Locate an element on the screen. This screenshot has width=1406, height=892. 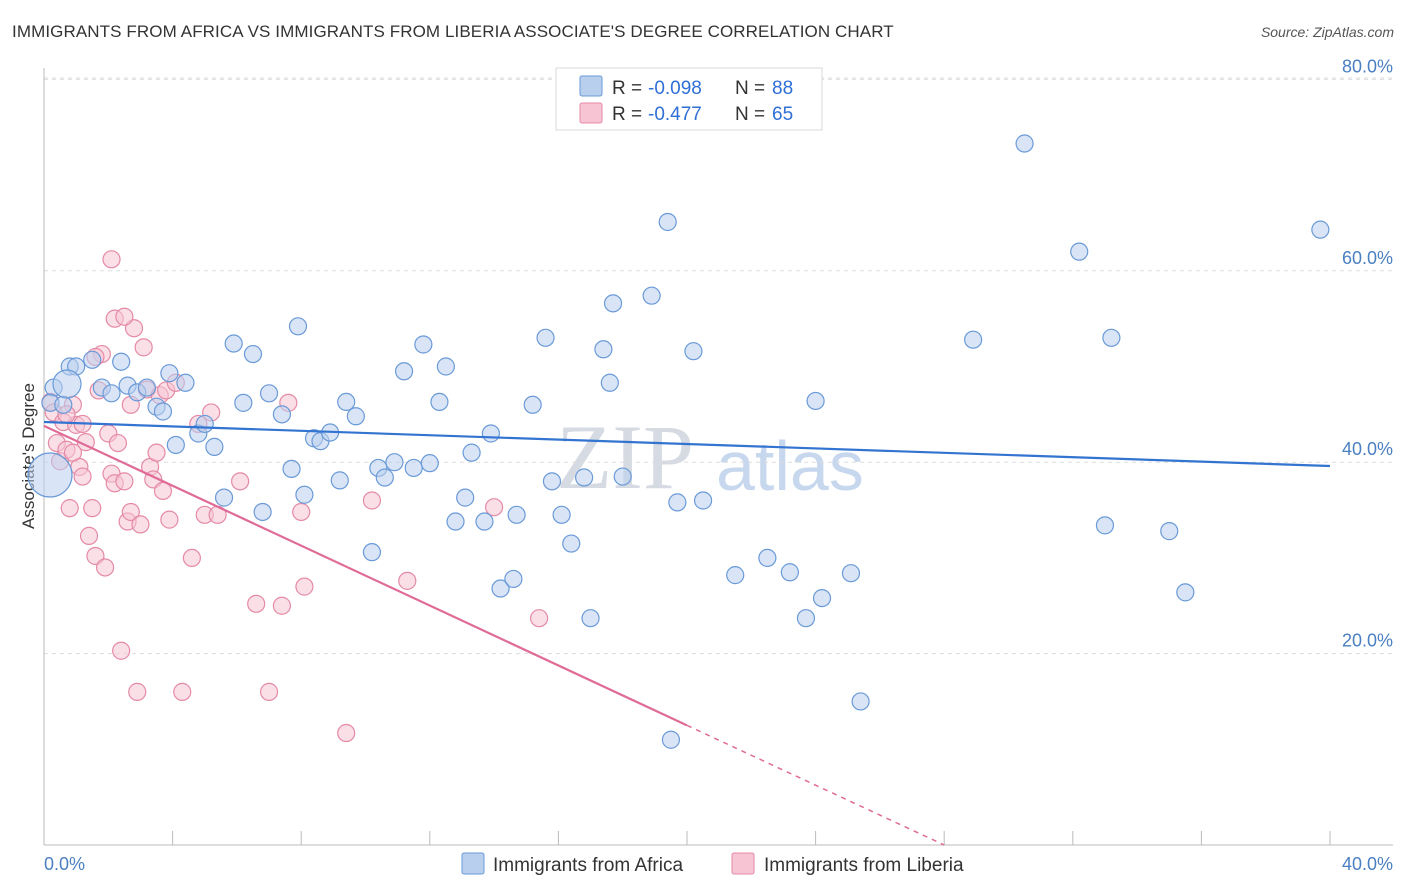
legend-bottom-africa-label: Immigrants from Africa is located at coordinates (588, 865).